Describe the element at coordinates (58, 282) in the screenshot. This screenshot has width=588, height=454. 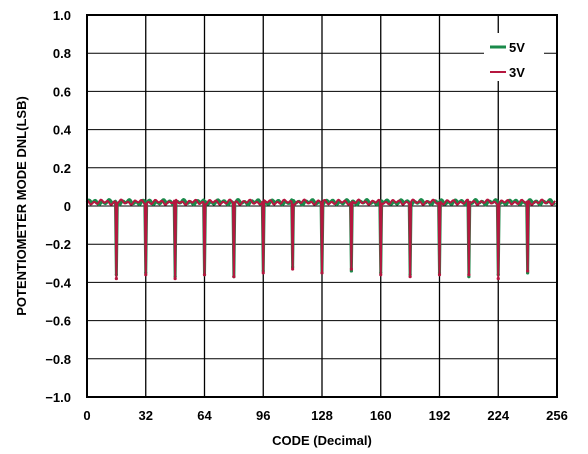
I see `y-tick-label: −0.4` at that location.